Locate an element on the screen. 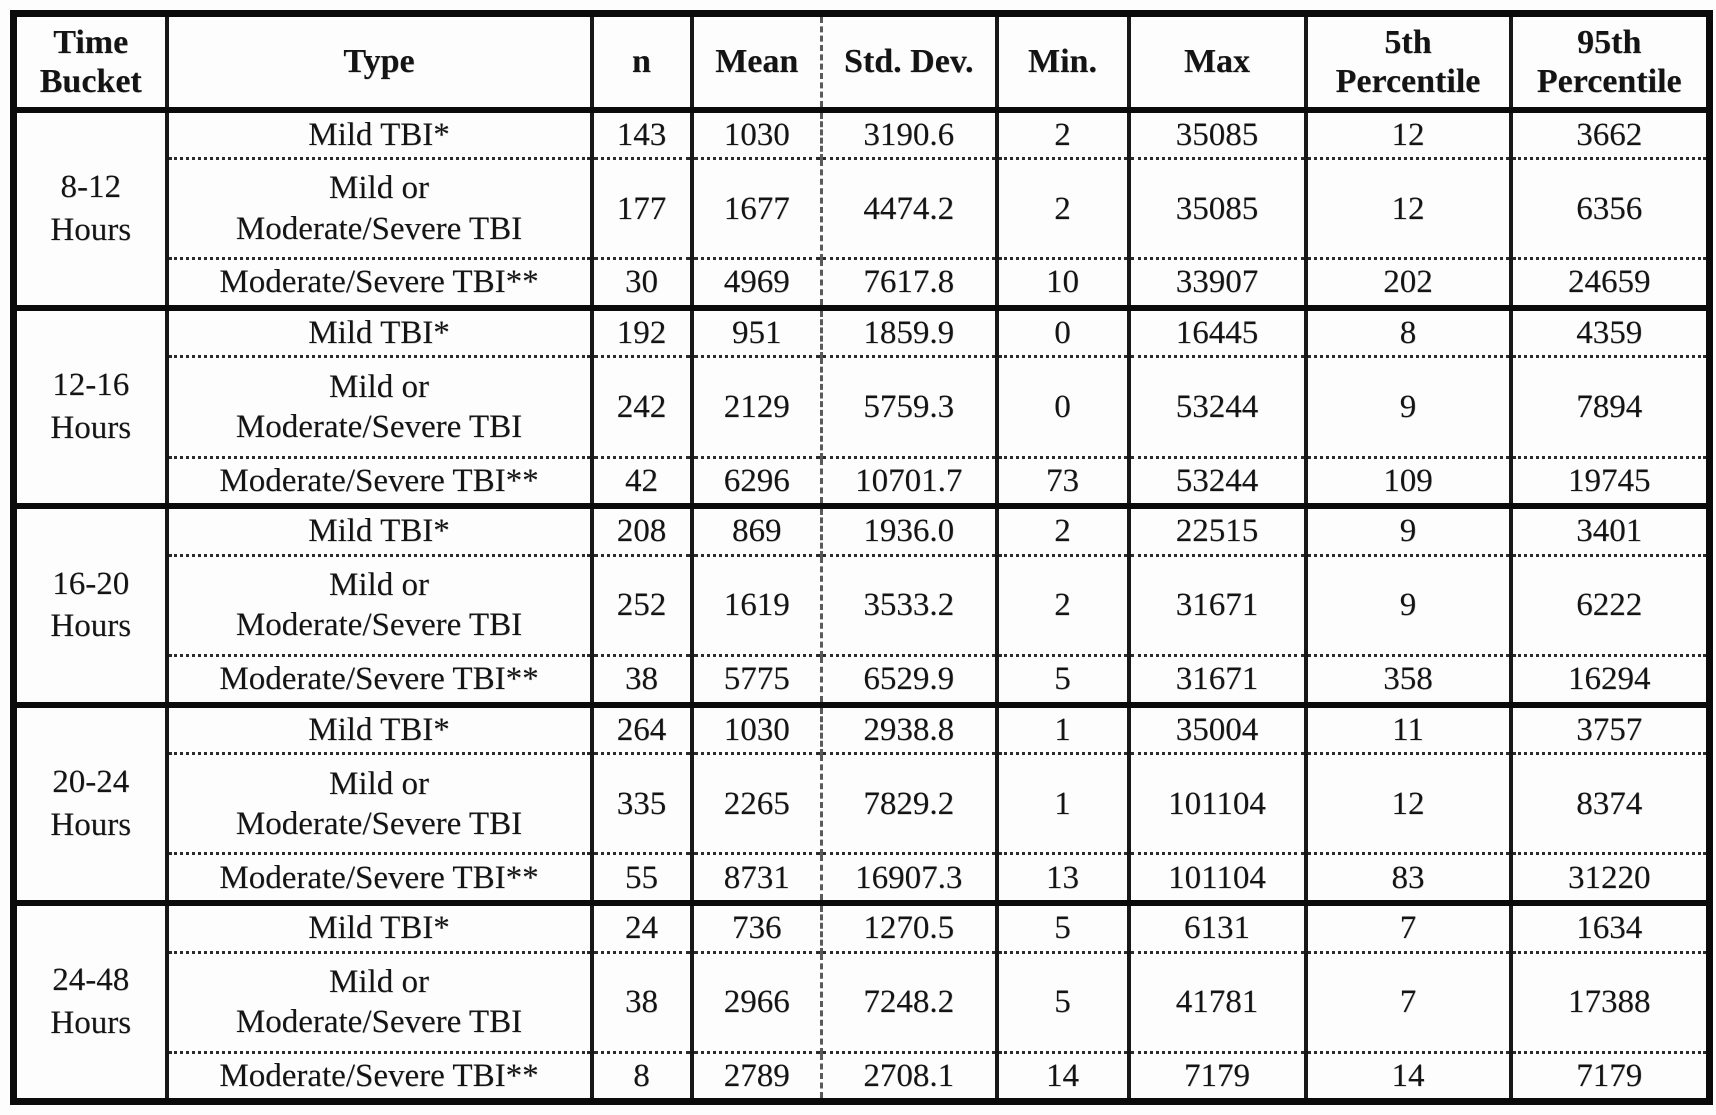 The width and height of the screenshot is (1716, 1115). cell-n: 30 is located at coordinates (641, 282).